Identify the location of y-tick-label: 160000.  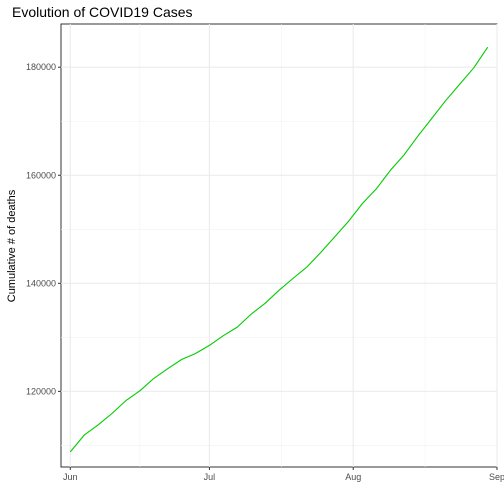
(41, 175).